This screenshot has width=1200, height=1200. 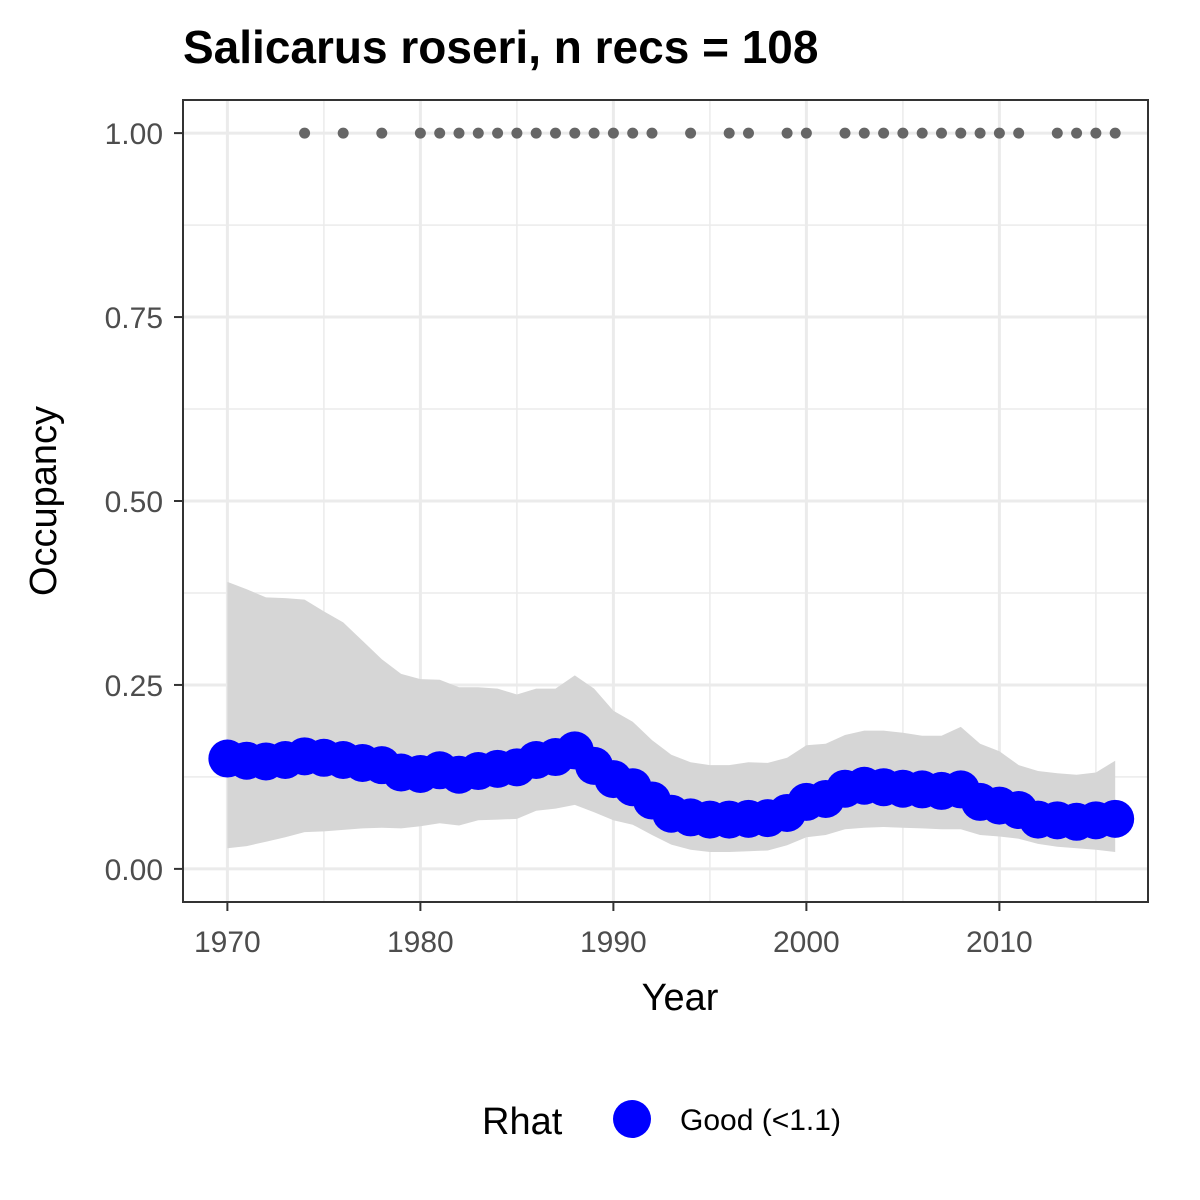 I want to click on legend: Rhat Good (<1.1), so click(x=661, y=1121).